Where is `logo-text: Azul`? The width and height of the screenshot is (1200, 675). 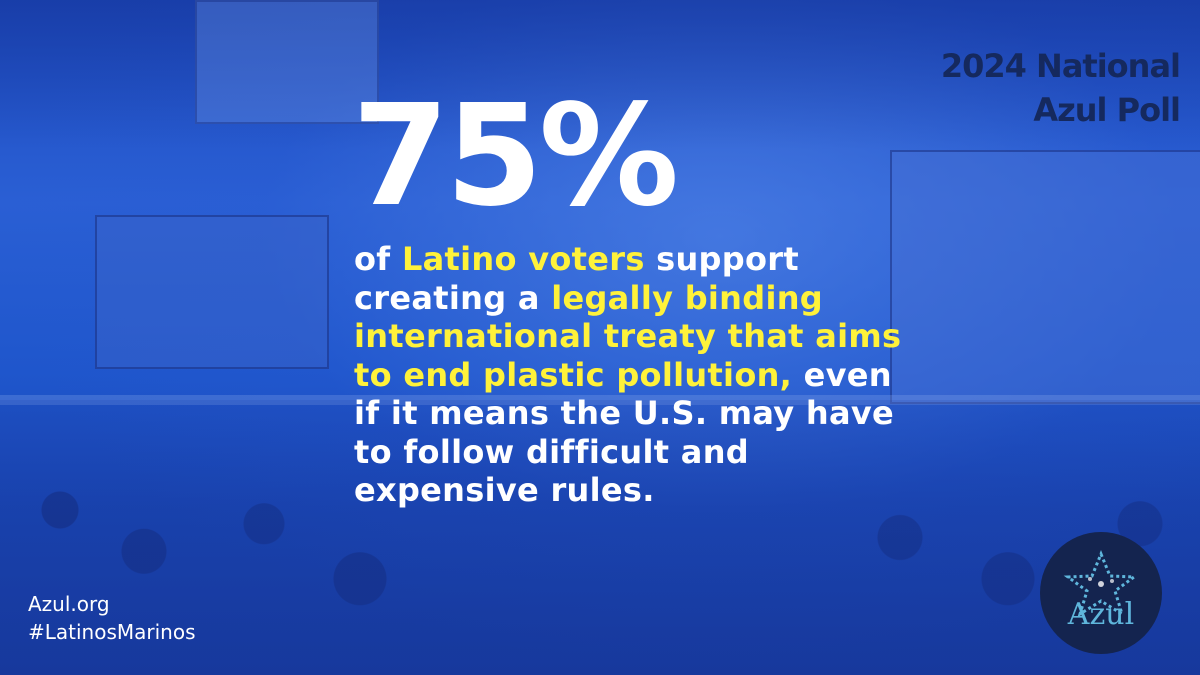
logo-text: Azul is located at coordinates (1101, 614).